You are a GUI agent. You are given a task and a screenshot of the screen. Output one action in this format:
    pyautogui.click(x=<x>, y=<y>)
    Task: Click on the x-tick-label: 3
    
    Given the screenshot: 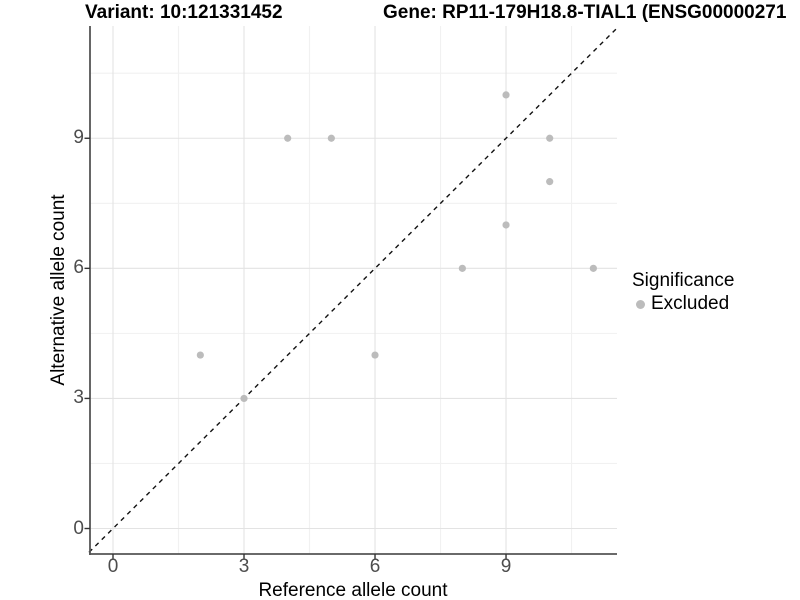 What is the action you would take?
    pyautogui.click(x=244, y=566)
    